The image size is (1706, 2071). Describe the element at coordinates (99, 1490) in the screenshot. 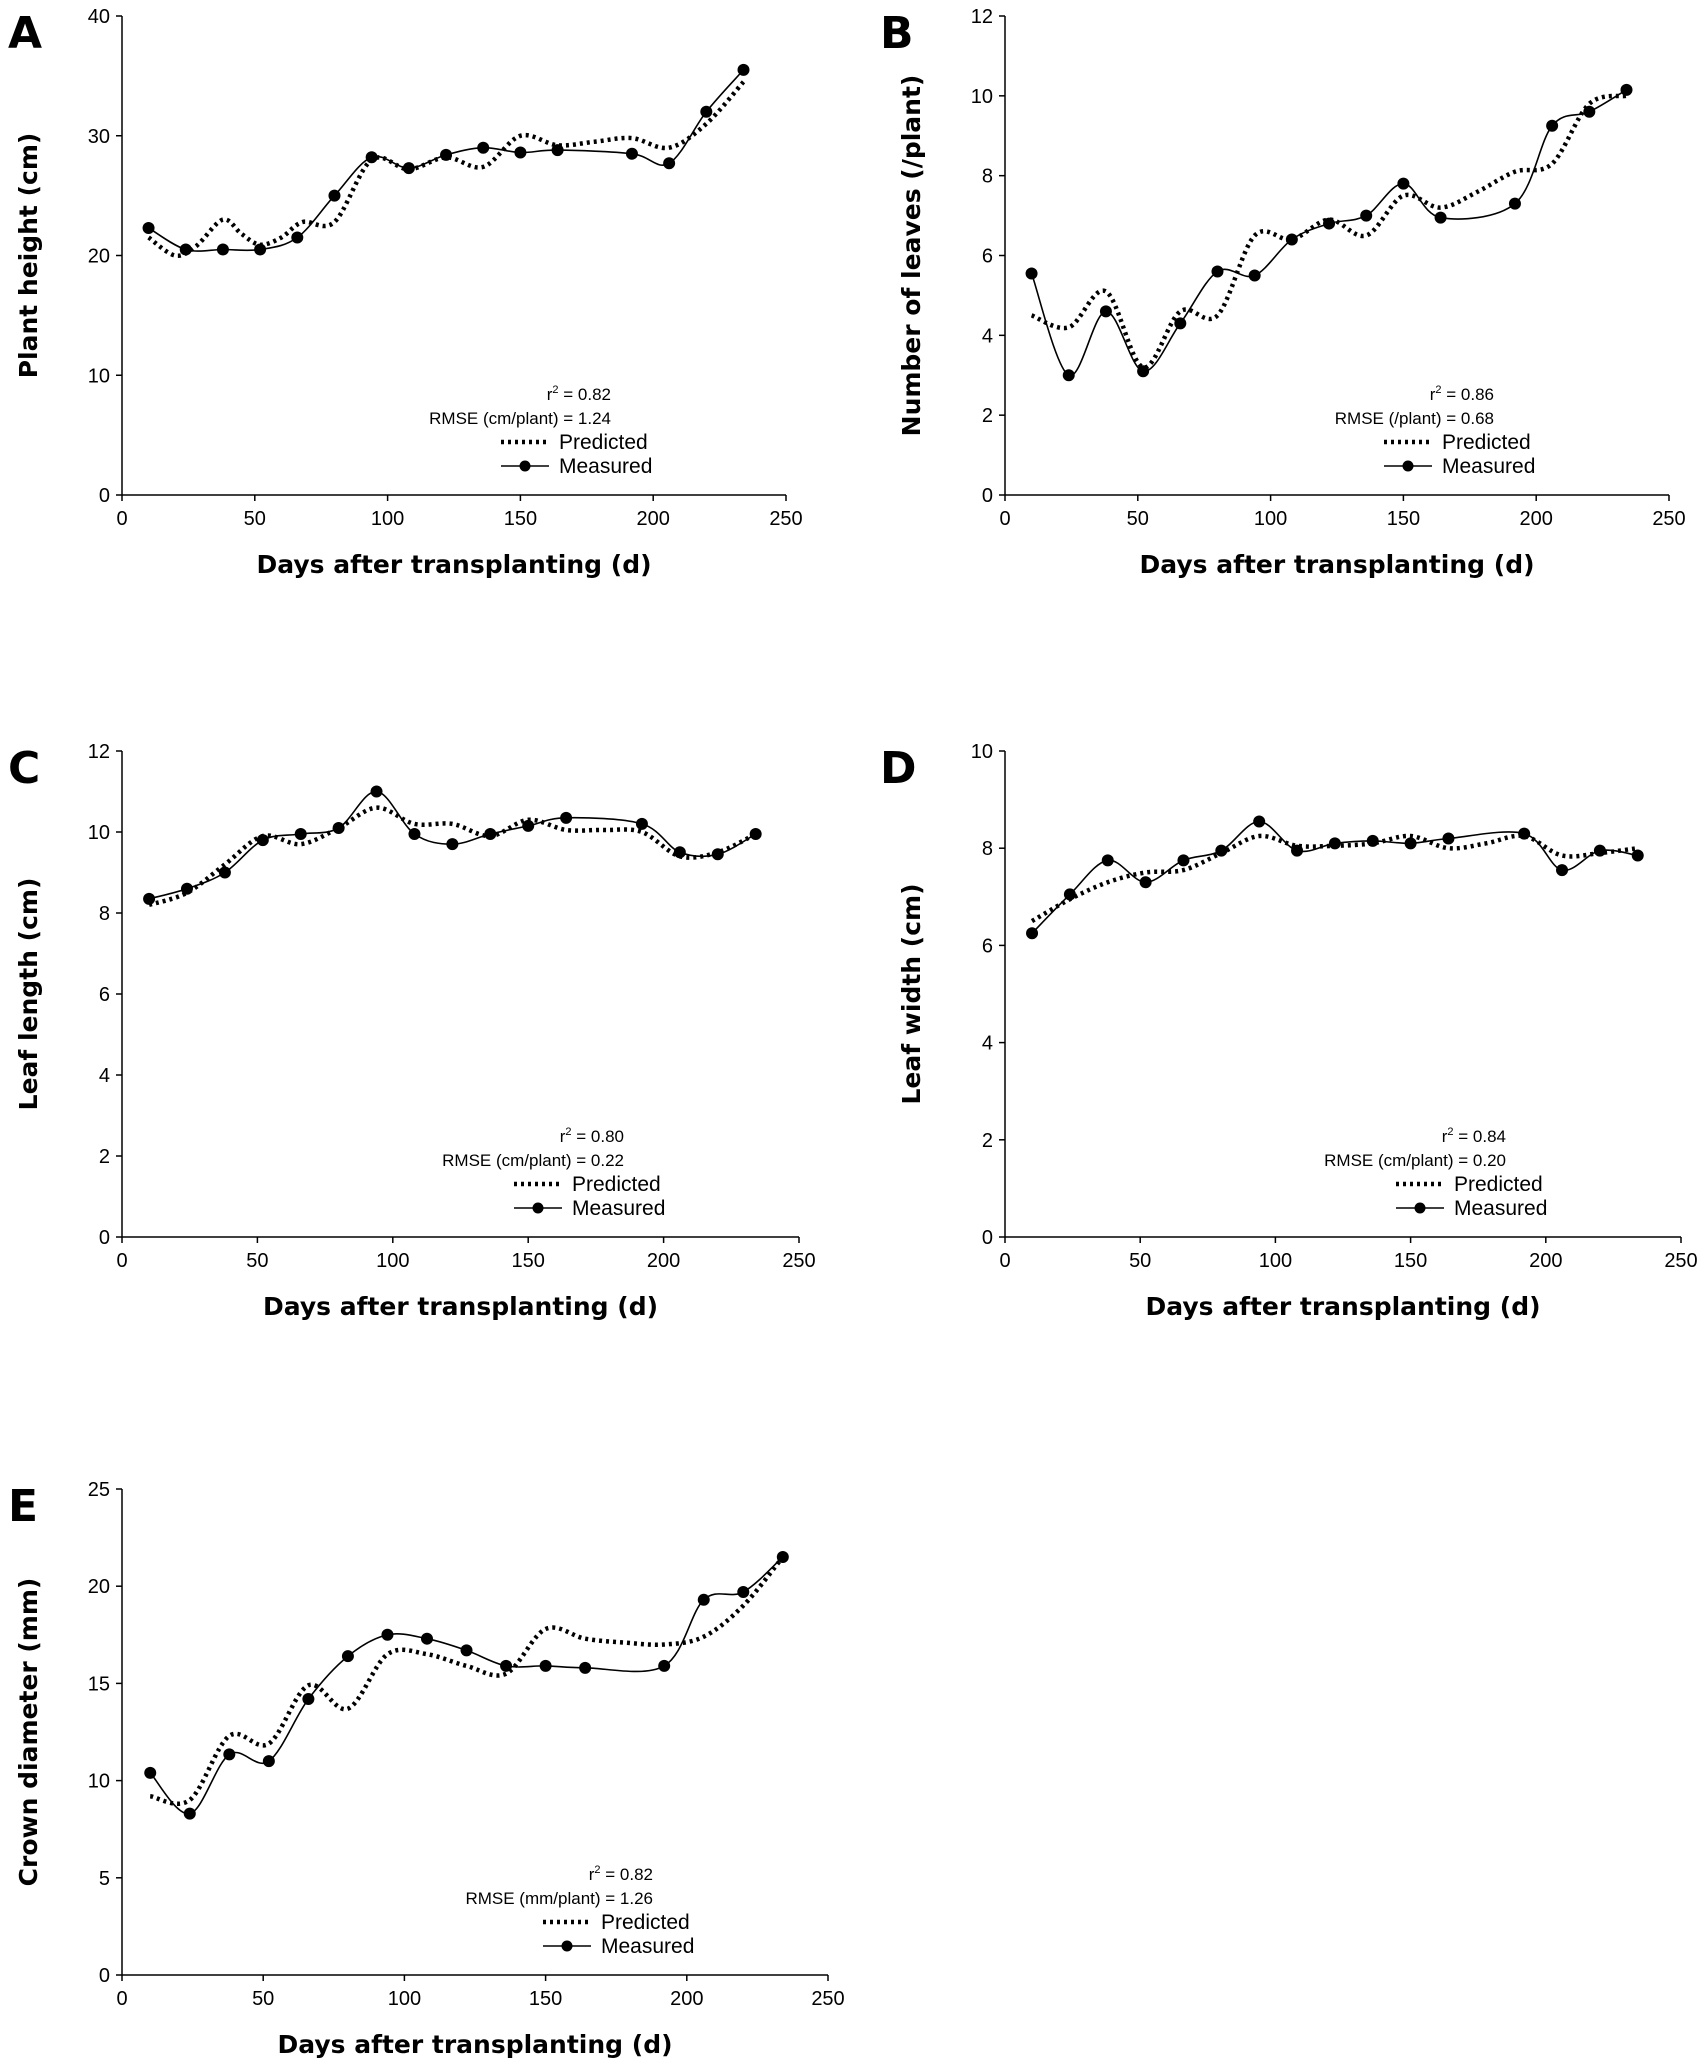

I see `y-tick-label: 25` at that location.